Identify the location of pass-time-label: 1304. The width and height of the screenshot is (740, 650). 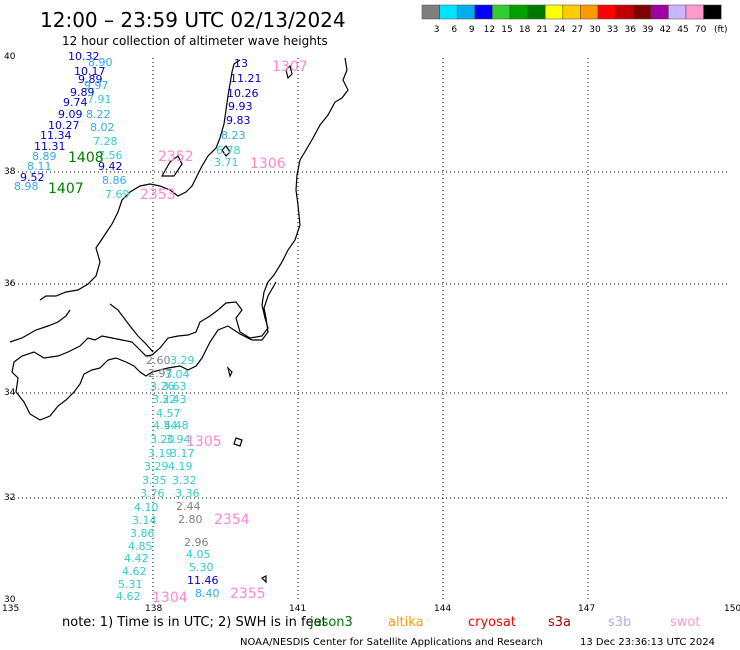
(170, 598).